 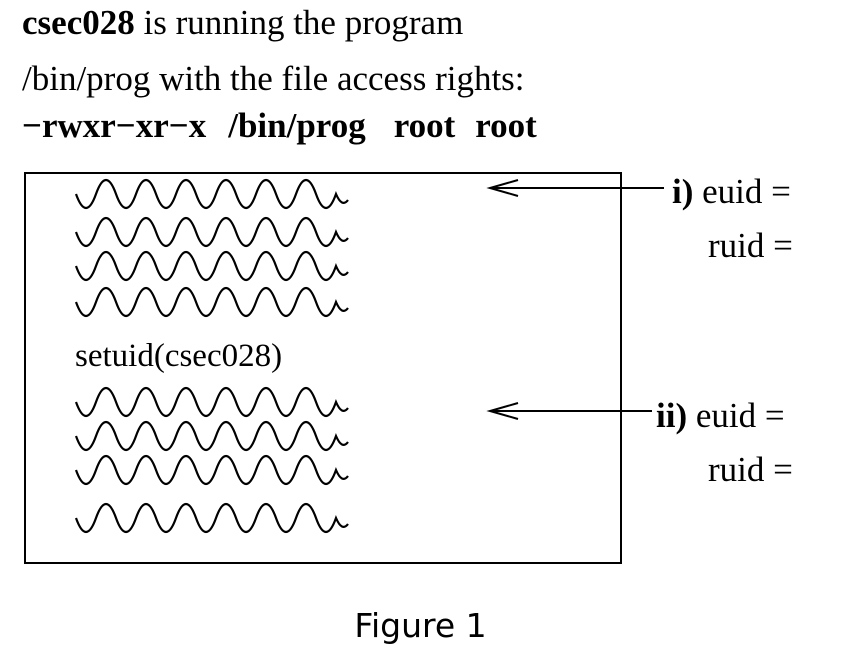 I want to click on user-name: csec028, so click(x=78, y=22).